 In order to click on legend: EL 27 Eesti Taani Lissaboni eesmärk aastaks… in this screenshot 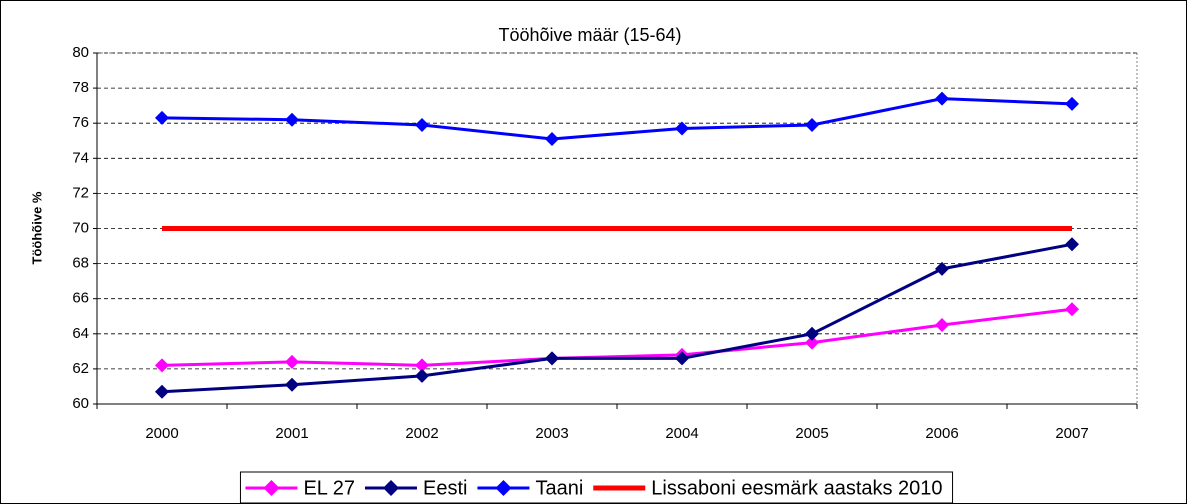, I will do `click(596, 487)`.